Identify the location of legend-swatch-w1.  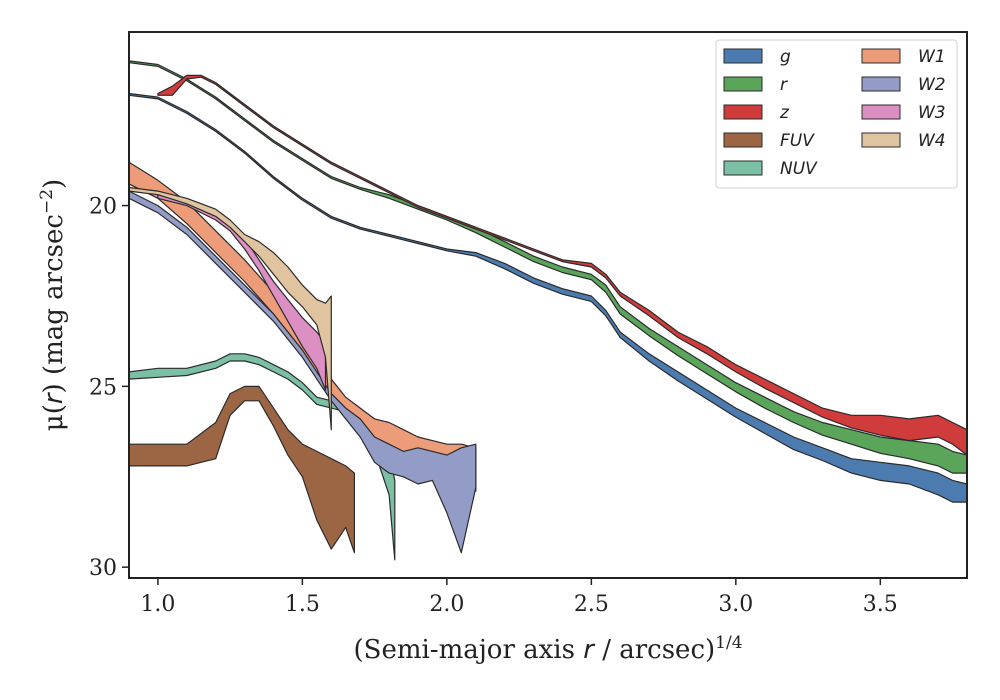
(881, 56).